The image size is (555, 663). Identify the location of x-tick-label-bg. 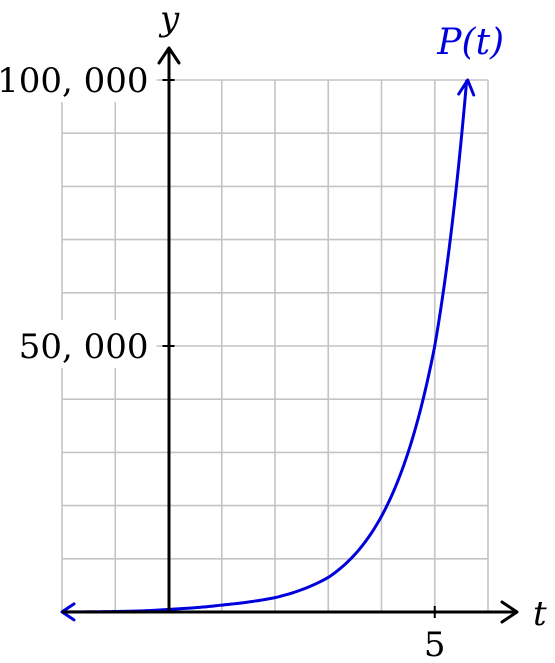
(434, 644).